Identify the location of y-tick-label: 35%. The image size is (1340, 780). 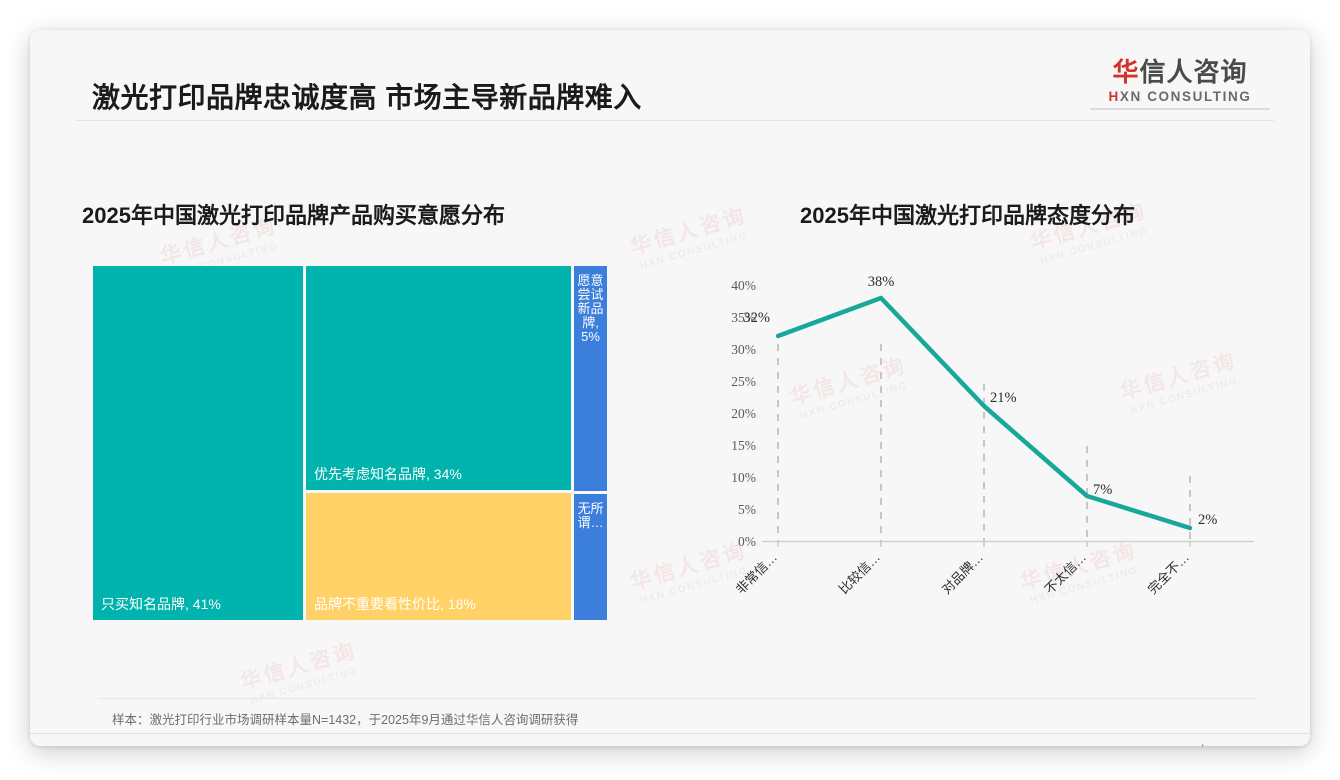
(743, 317).